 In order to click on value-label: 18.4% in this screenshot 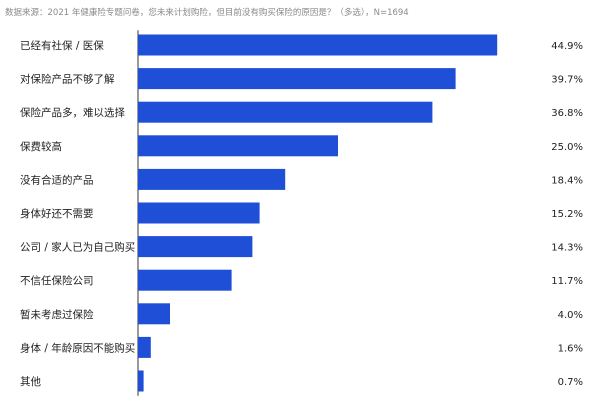, I will do `click(567, 180)`.